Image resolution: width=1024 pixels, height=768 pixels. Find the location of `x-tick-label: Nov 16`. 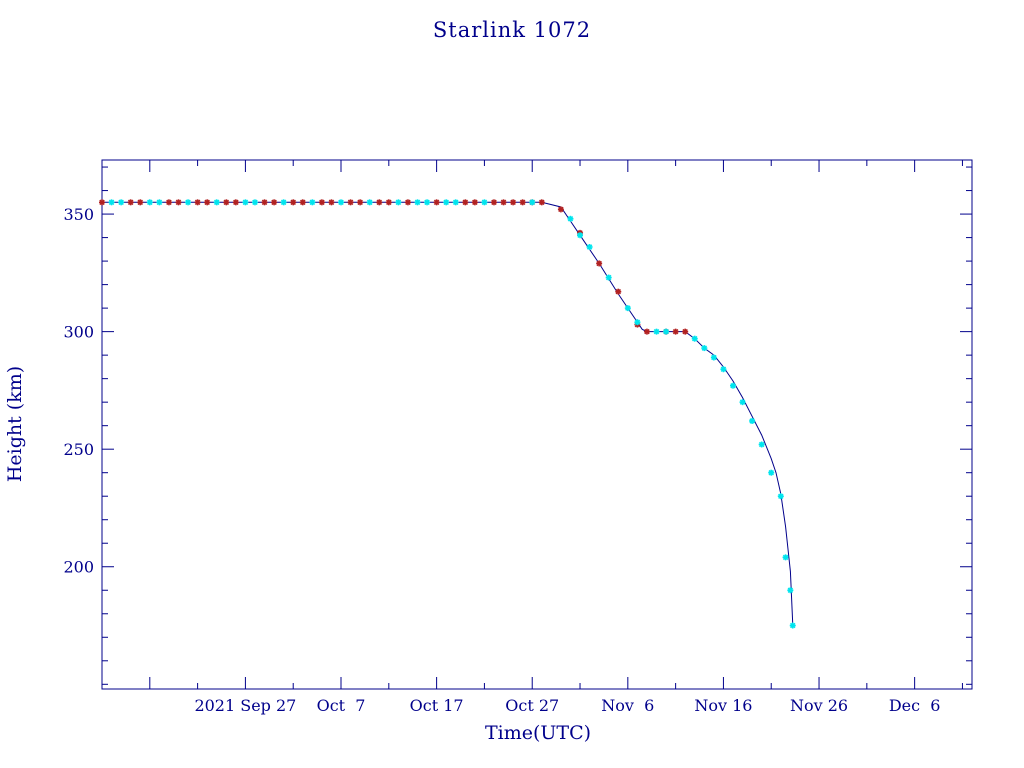

x-tick-label: Nov 16 is located at coordinates (723, 705).